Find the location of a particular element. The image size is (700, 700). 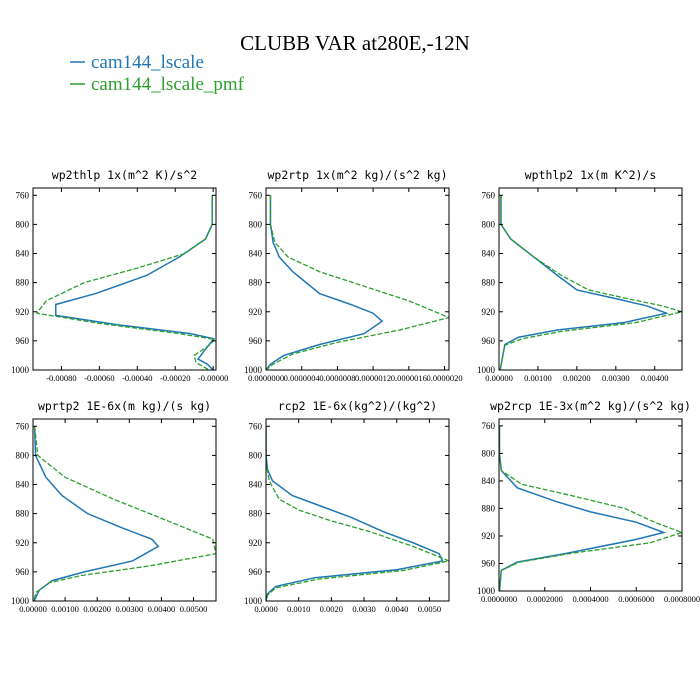

panel-4-xtick-label-6: 0.00500 is located at coordinates (194, 609).